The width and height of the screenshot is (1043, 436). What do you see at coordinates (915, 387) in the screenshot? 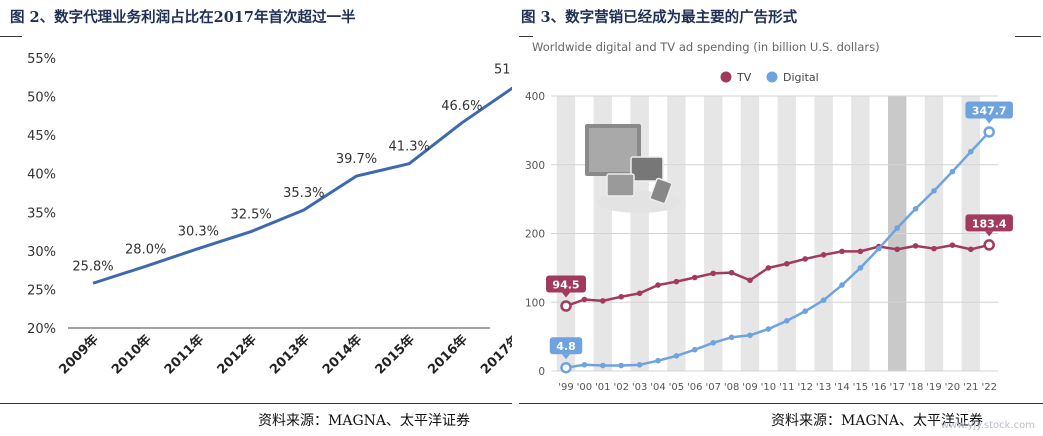
I see `right-x-tick-label: '18` at bounding box center [915, 387].